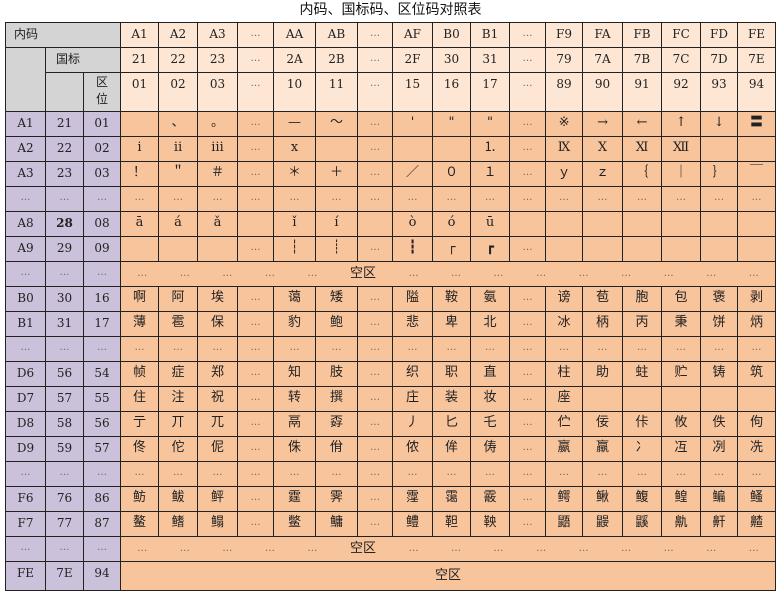 The height and width of the screenshot is (597, 781). I want to click on char-cell: 织, so click(413, 374).